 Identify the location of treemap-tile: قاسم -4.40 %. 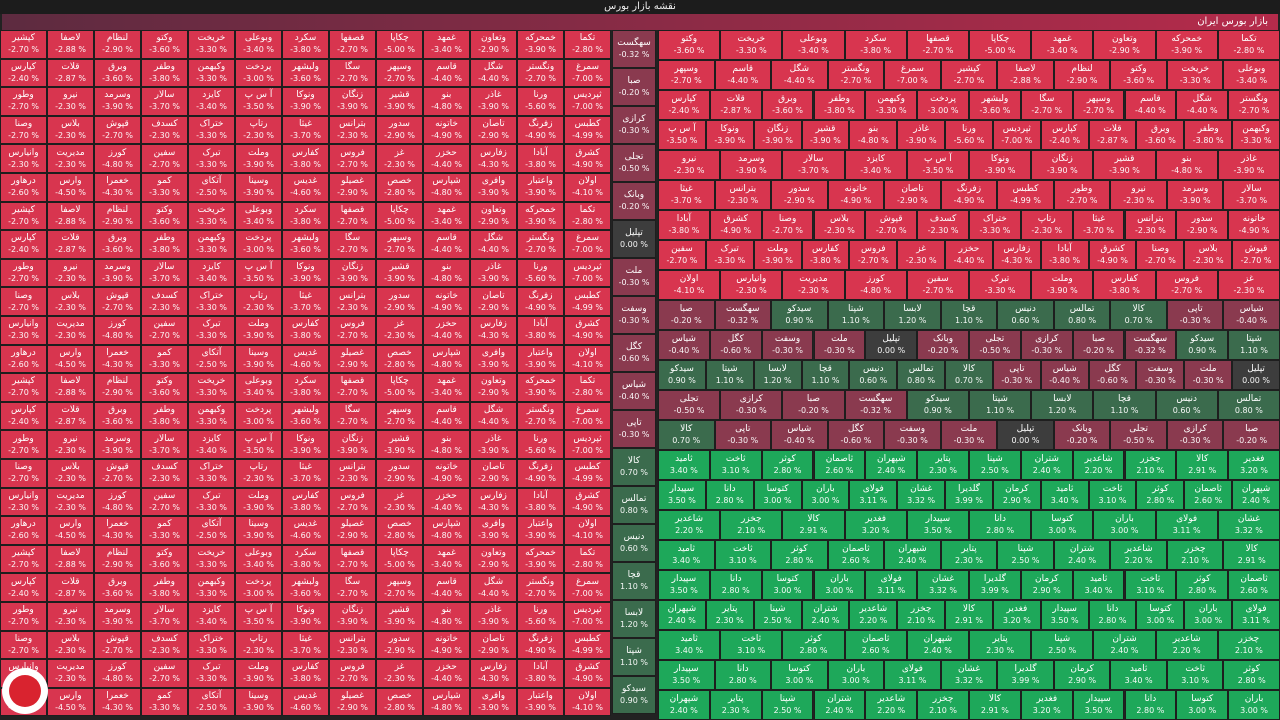
(446, 73).